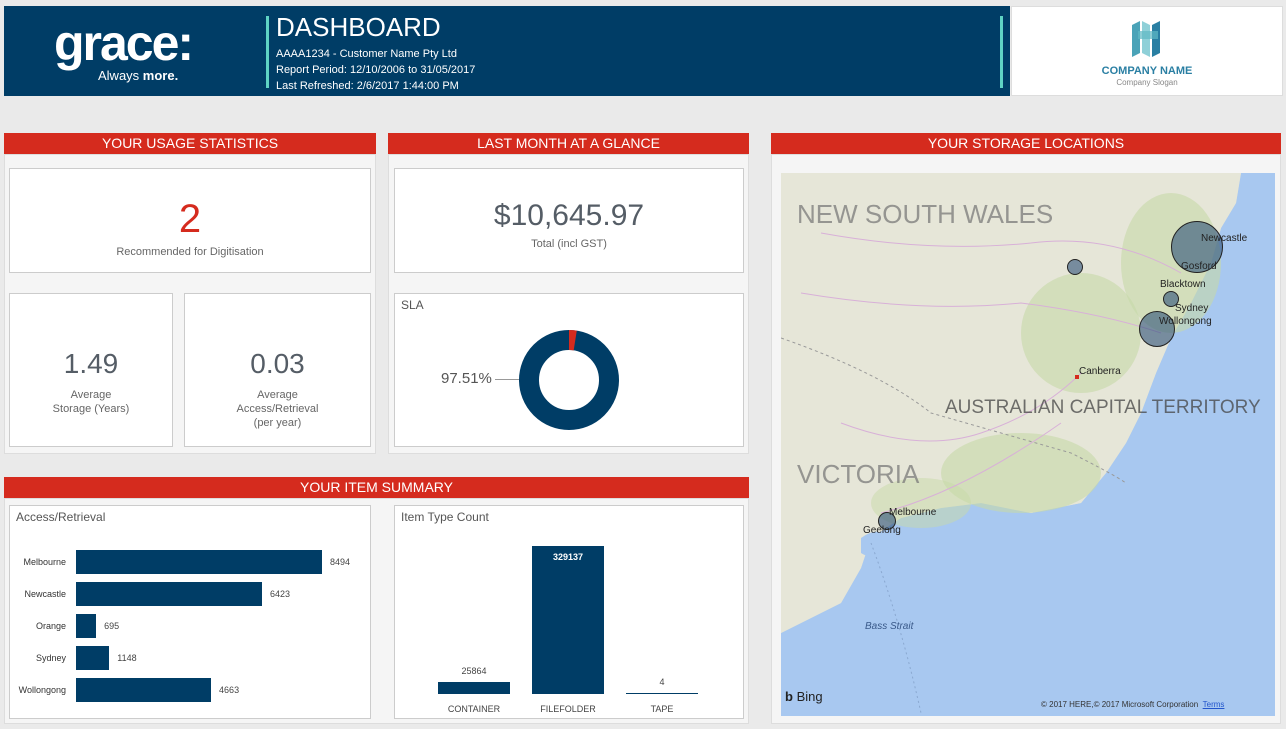 The image size is (1286, 729). Describe the element at coordinates (277, 395) in the screenshot. I see `avg-access-label-1: Average` at that location.